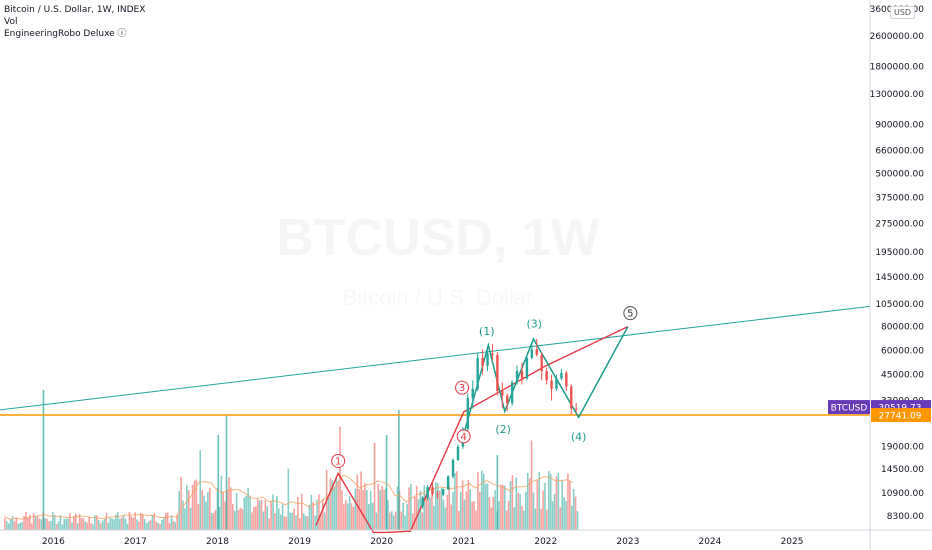  Describe the element at coordinates (466, 538) in the screenshot. I see `time-axis: 2016 2017 2018 2019 2020 2021 2022 2023 2024 2025` at that location.